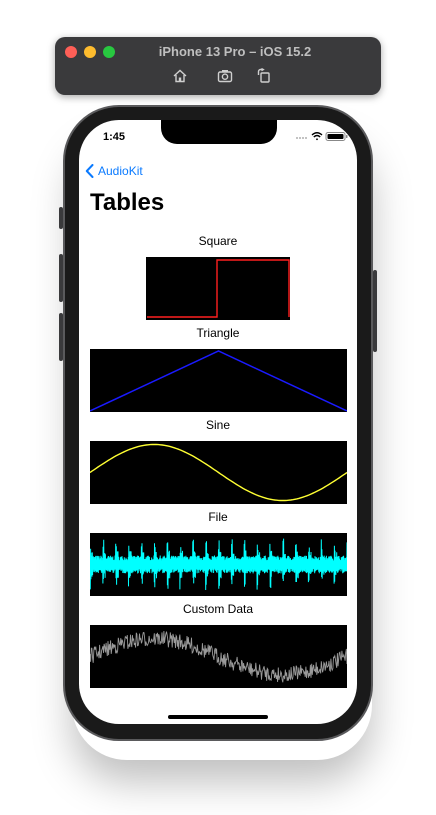  What do you see at coordinates (225, 76) in the screenshot?
I see `screenshot-icon` at bounding box center [225, 76].